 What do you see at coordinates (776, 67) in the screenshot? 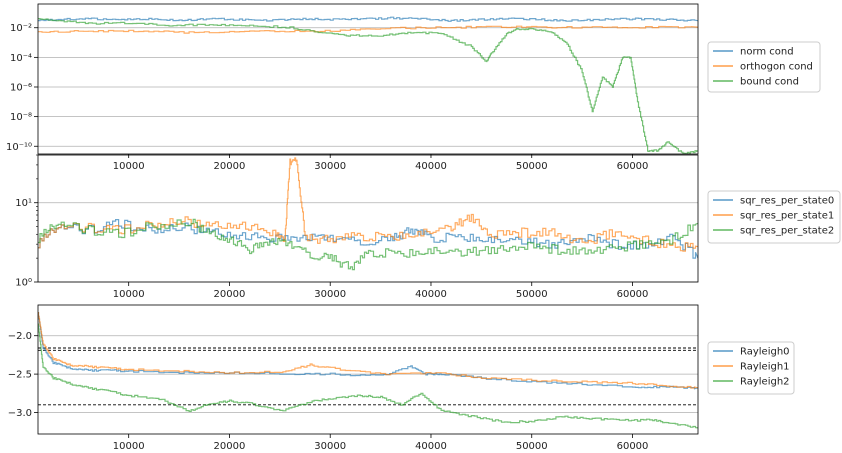
I see `legend-label: orthogon cond` at bounding box center [776, 67].